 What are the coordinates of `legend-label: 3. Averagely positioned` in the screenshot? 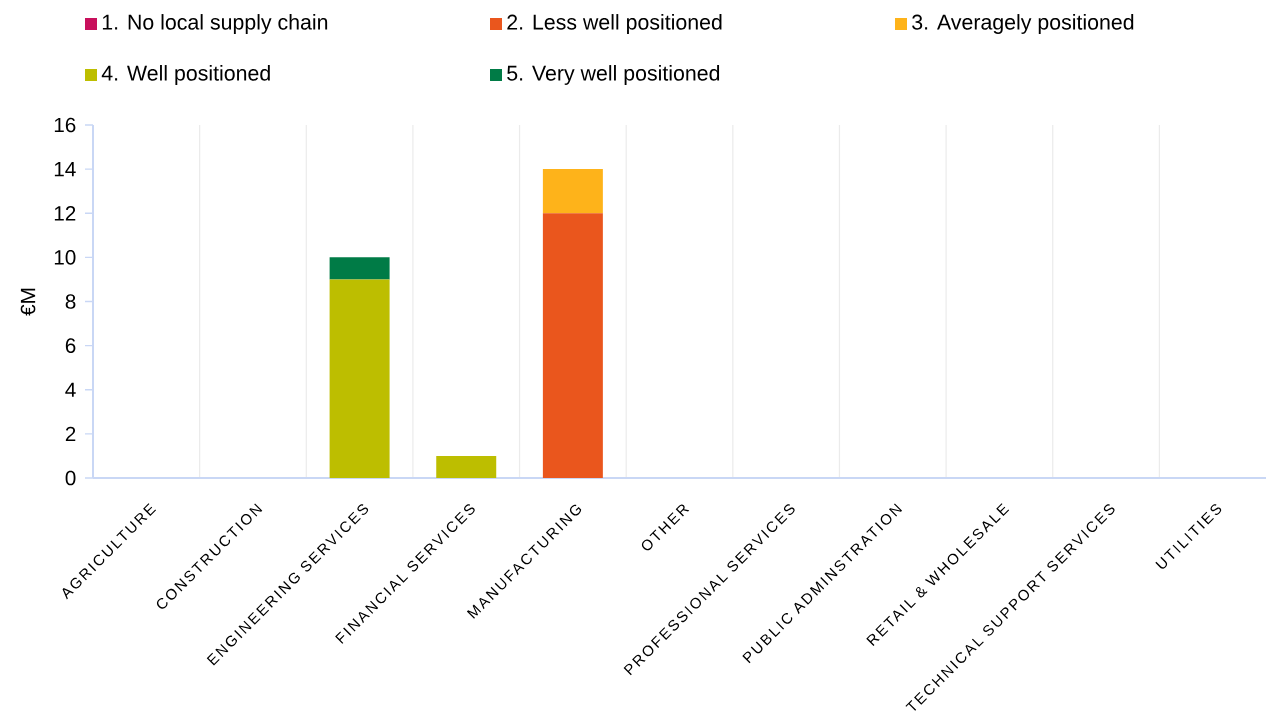 It's located at (1023, 24).